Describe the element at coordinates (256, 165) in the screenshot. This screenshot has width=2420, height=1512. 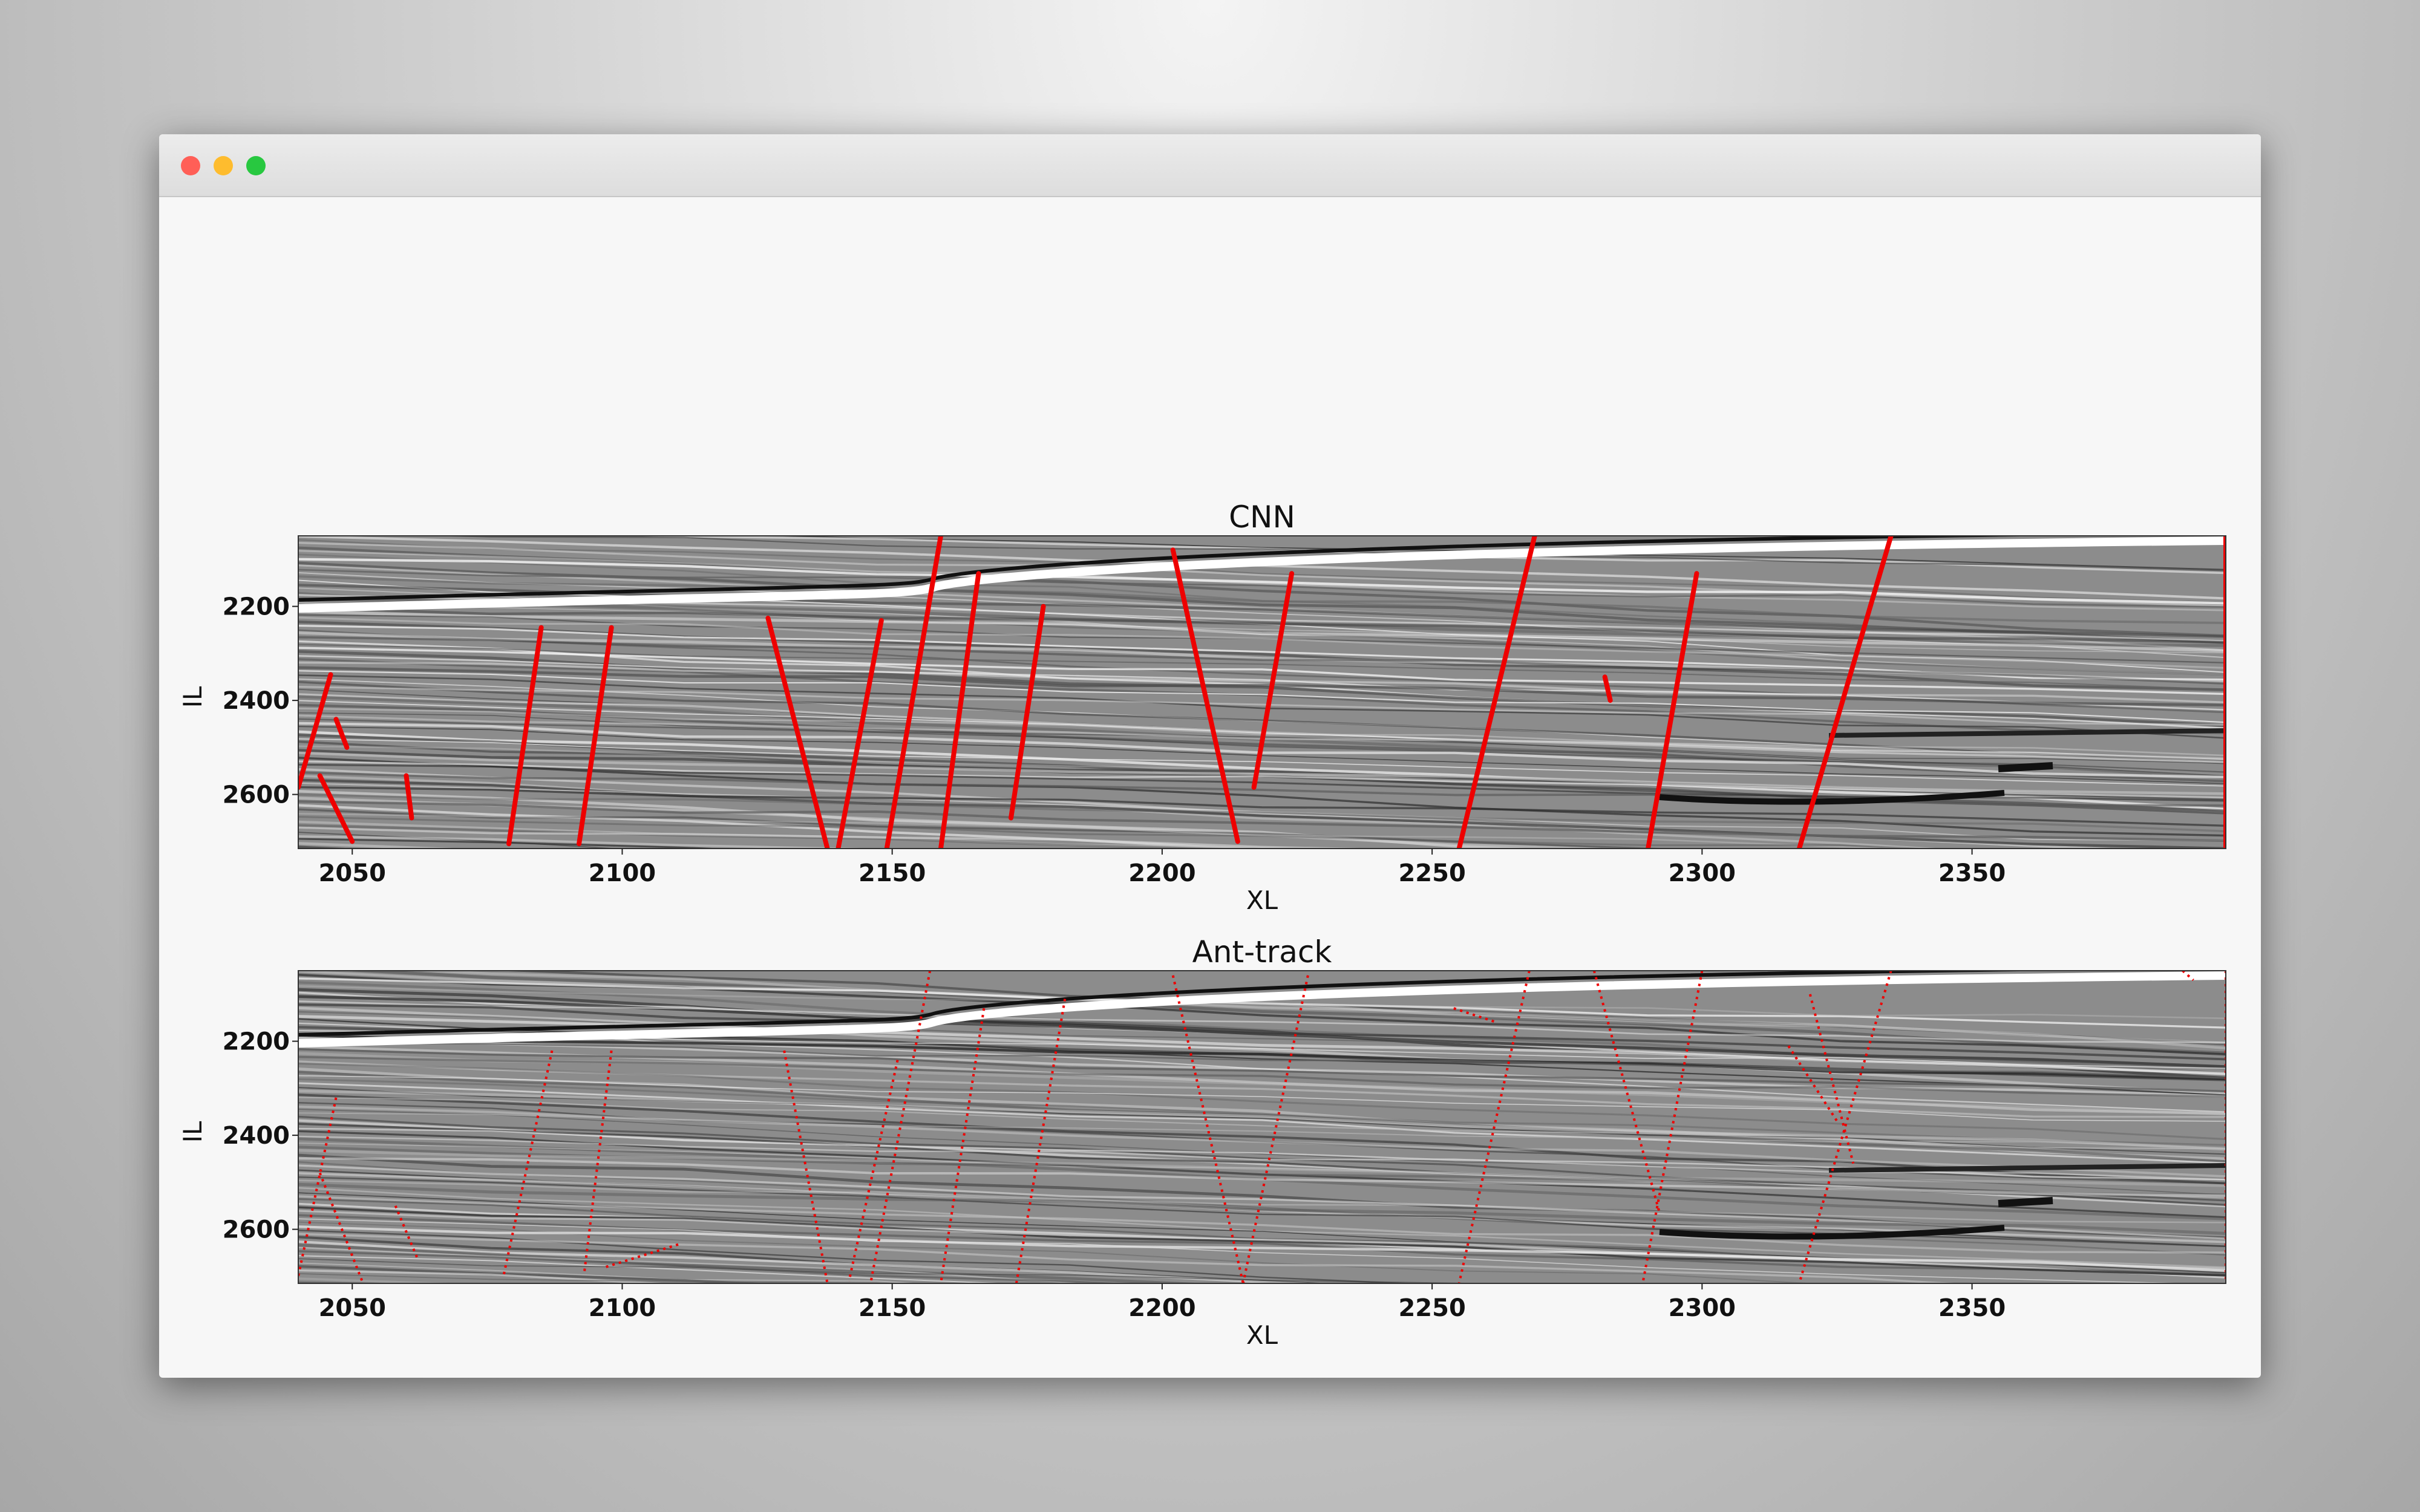
I see `zoom-button` at that location.